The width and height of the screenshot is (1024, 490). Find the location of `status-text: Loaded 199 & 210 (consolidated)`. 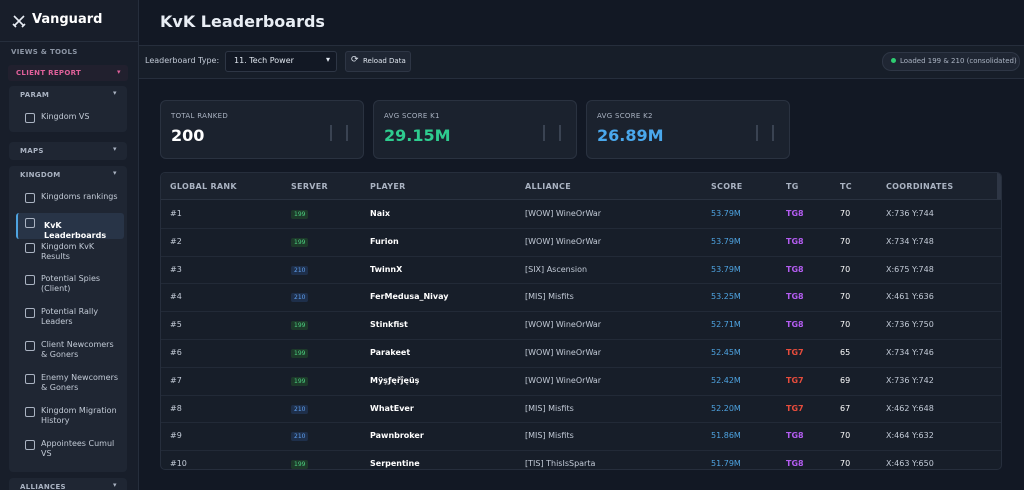

status-text: Loaded 199 & 210 (consolidated) is located at coordinates (958, 61).